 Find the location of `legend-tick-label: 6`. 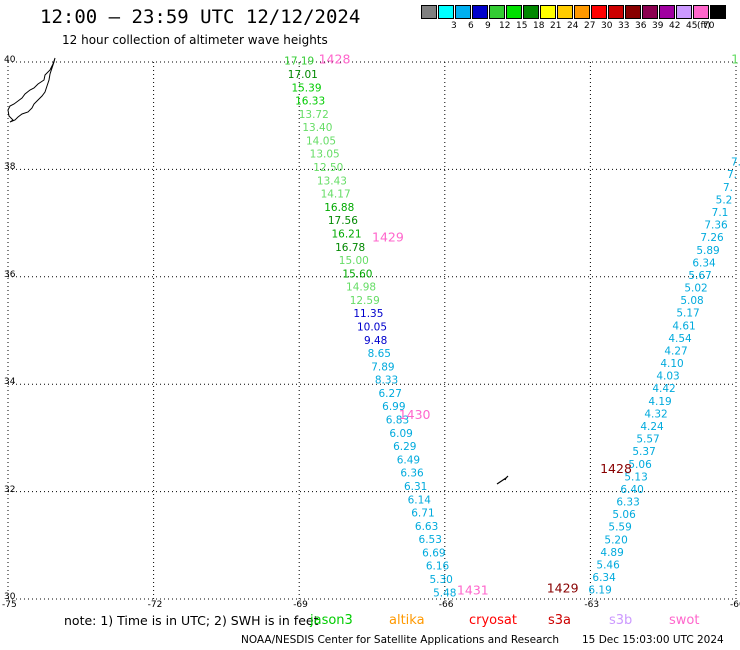

legend-tick-label: 6 is located at coordinates (471, 26).